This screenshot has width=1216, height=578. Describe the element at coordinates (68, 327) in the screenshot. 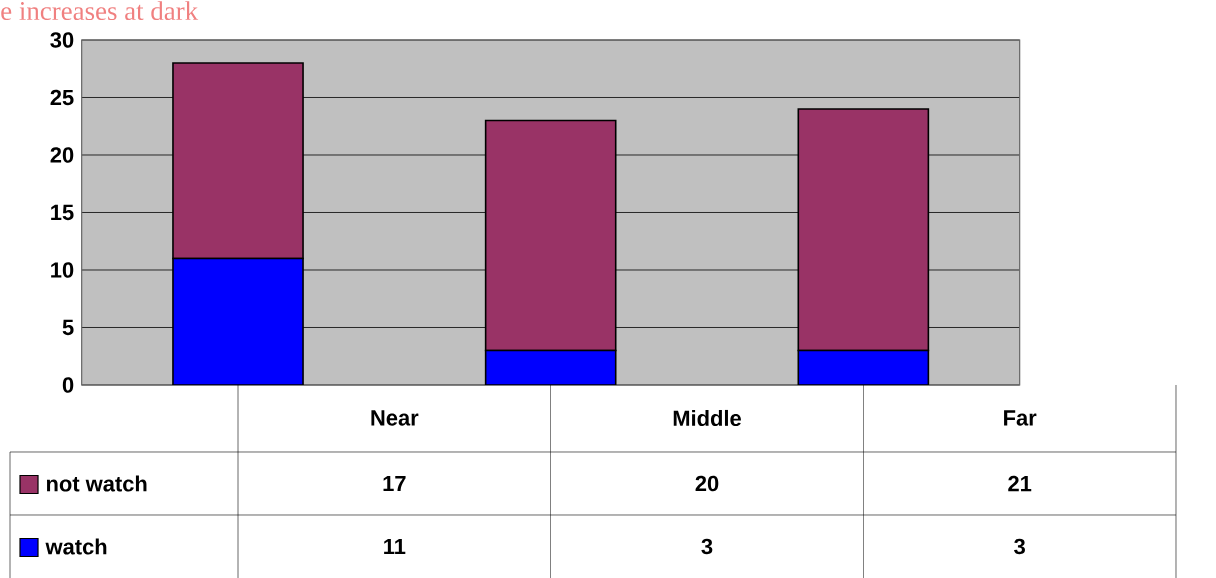

I see `y-tick-label: 5` at that location.